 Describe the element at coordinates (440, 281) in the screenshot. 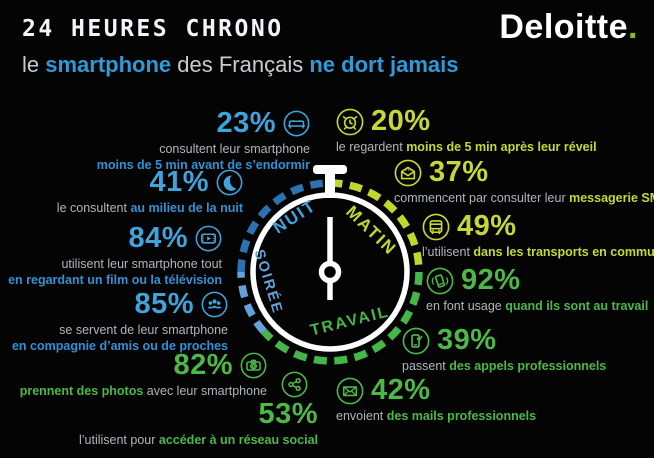

I see `phone-vibrate-icon` at that location.